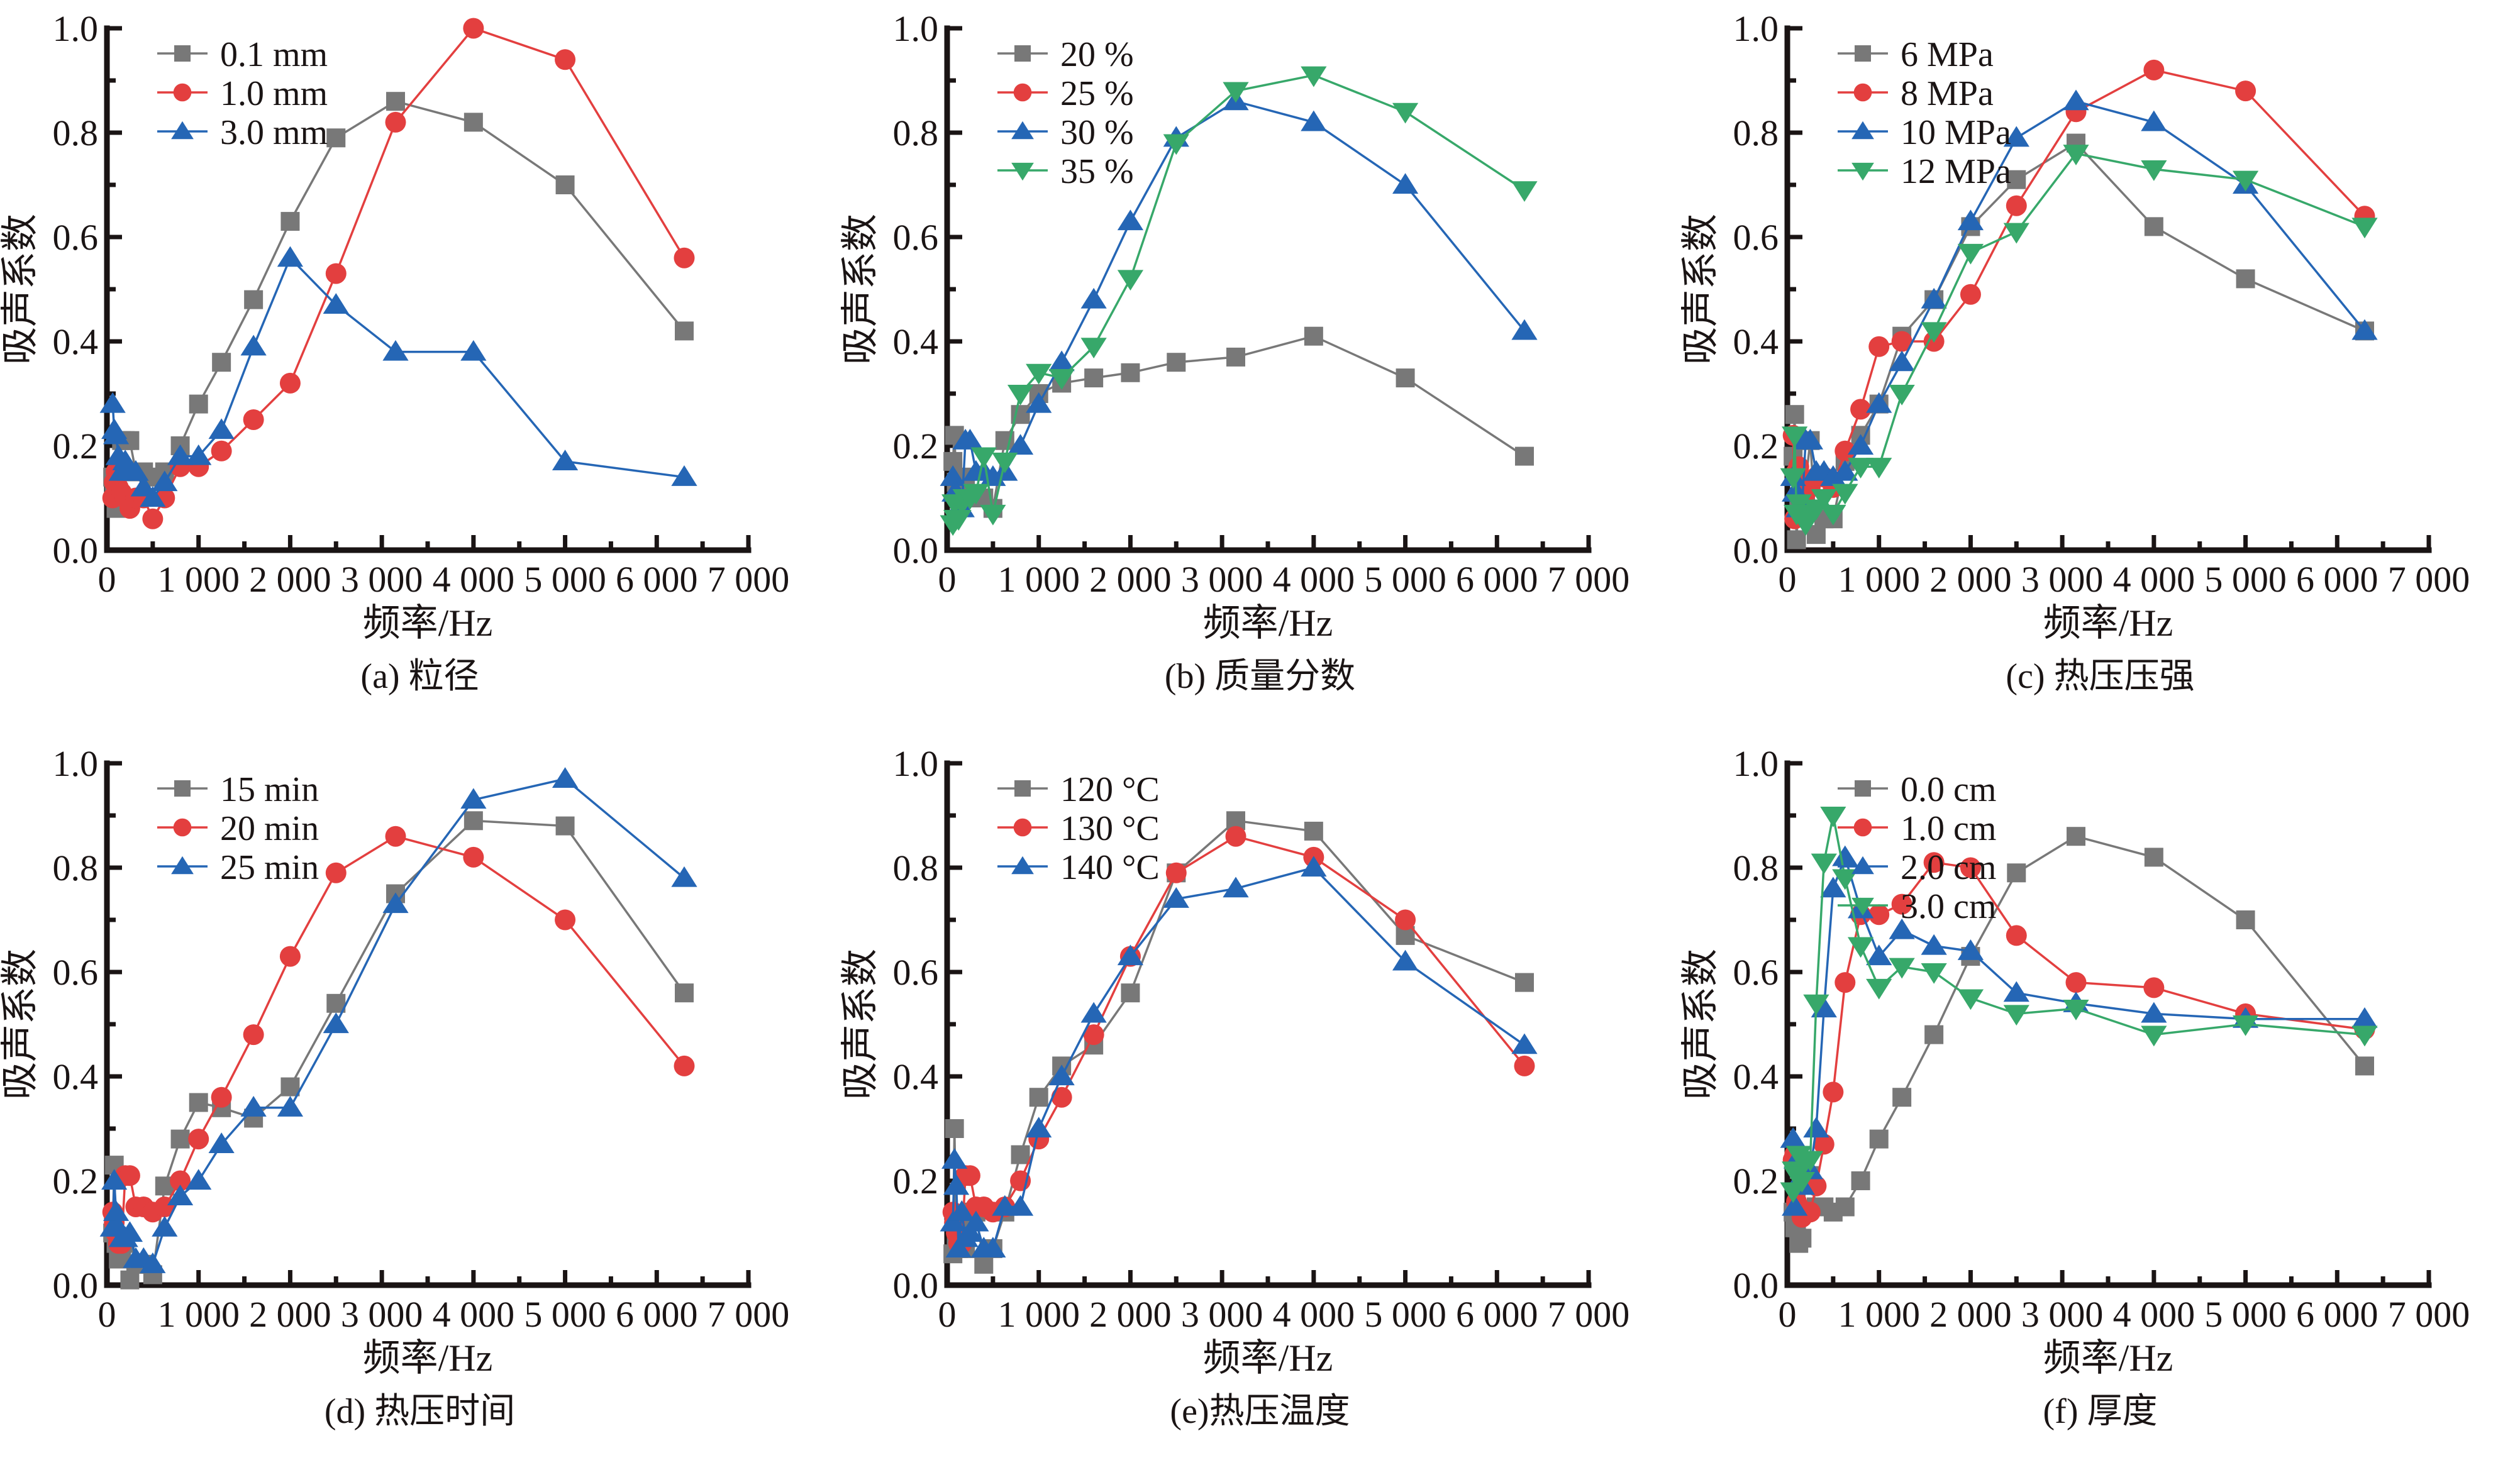 This screenshot has width=2520, height=1470. I want to click on x-tick-label: 3 000, so click(1222, 579).